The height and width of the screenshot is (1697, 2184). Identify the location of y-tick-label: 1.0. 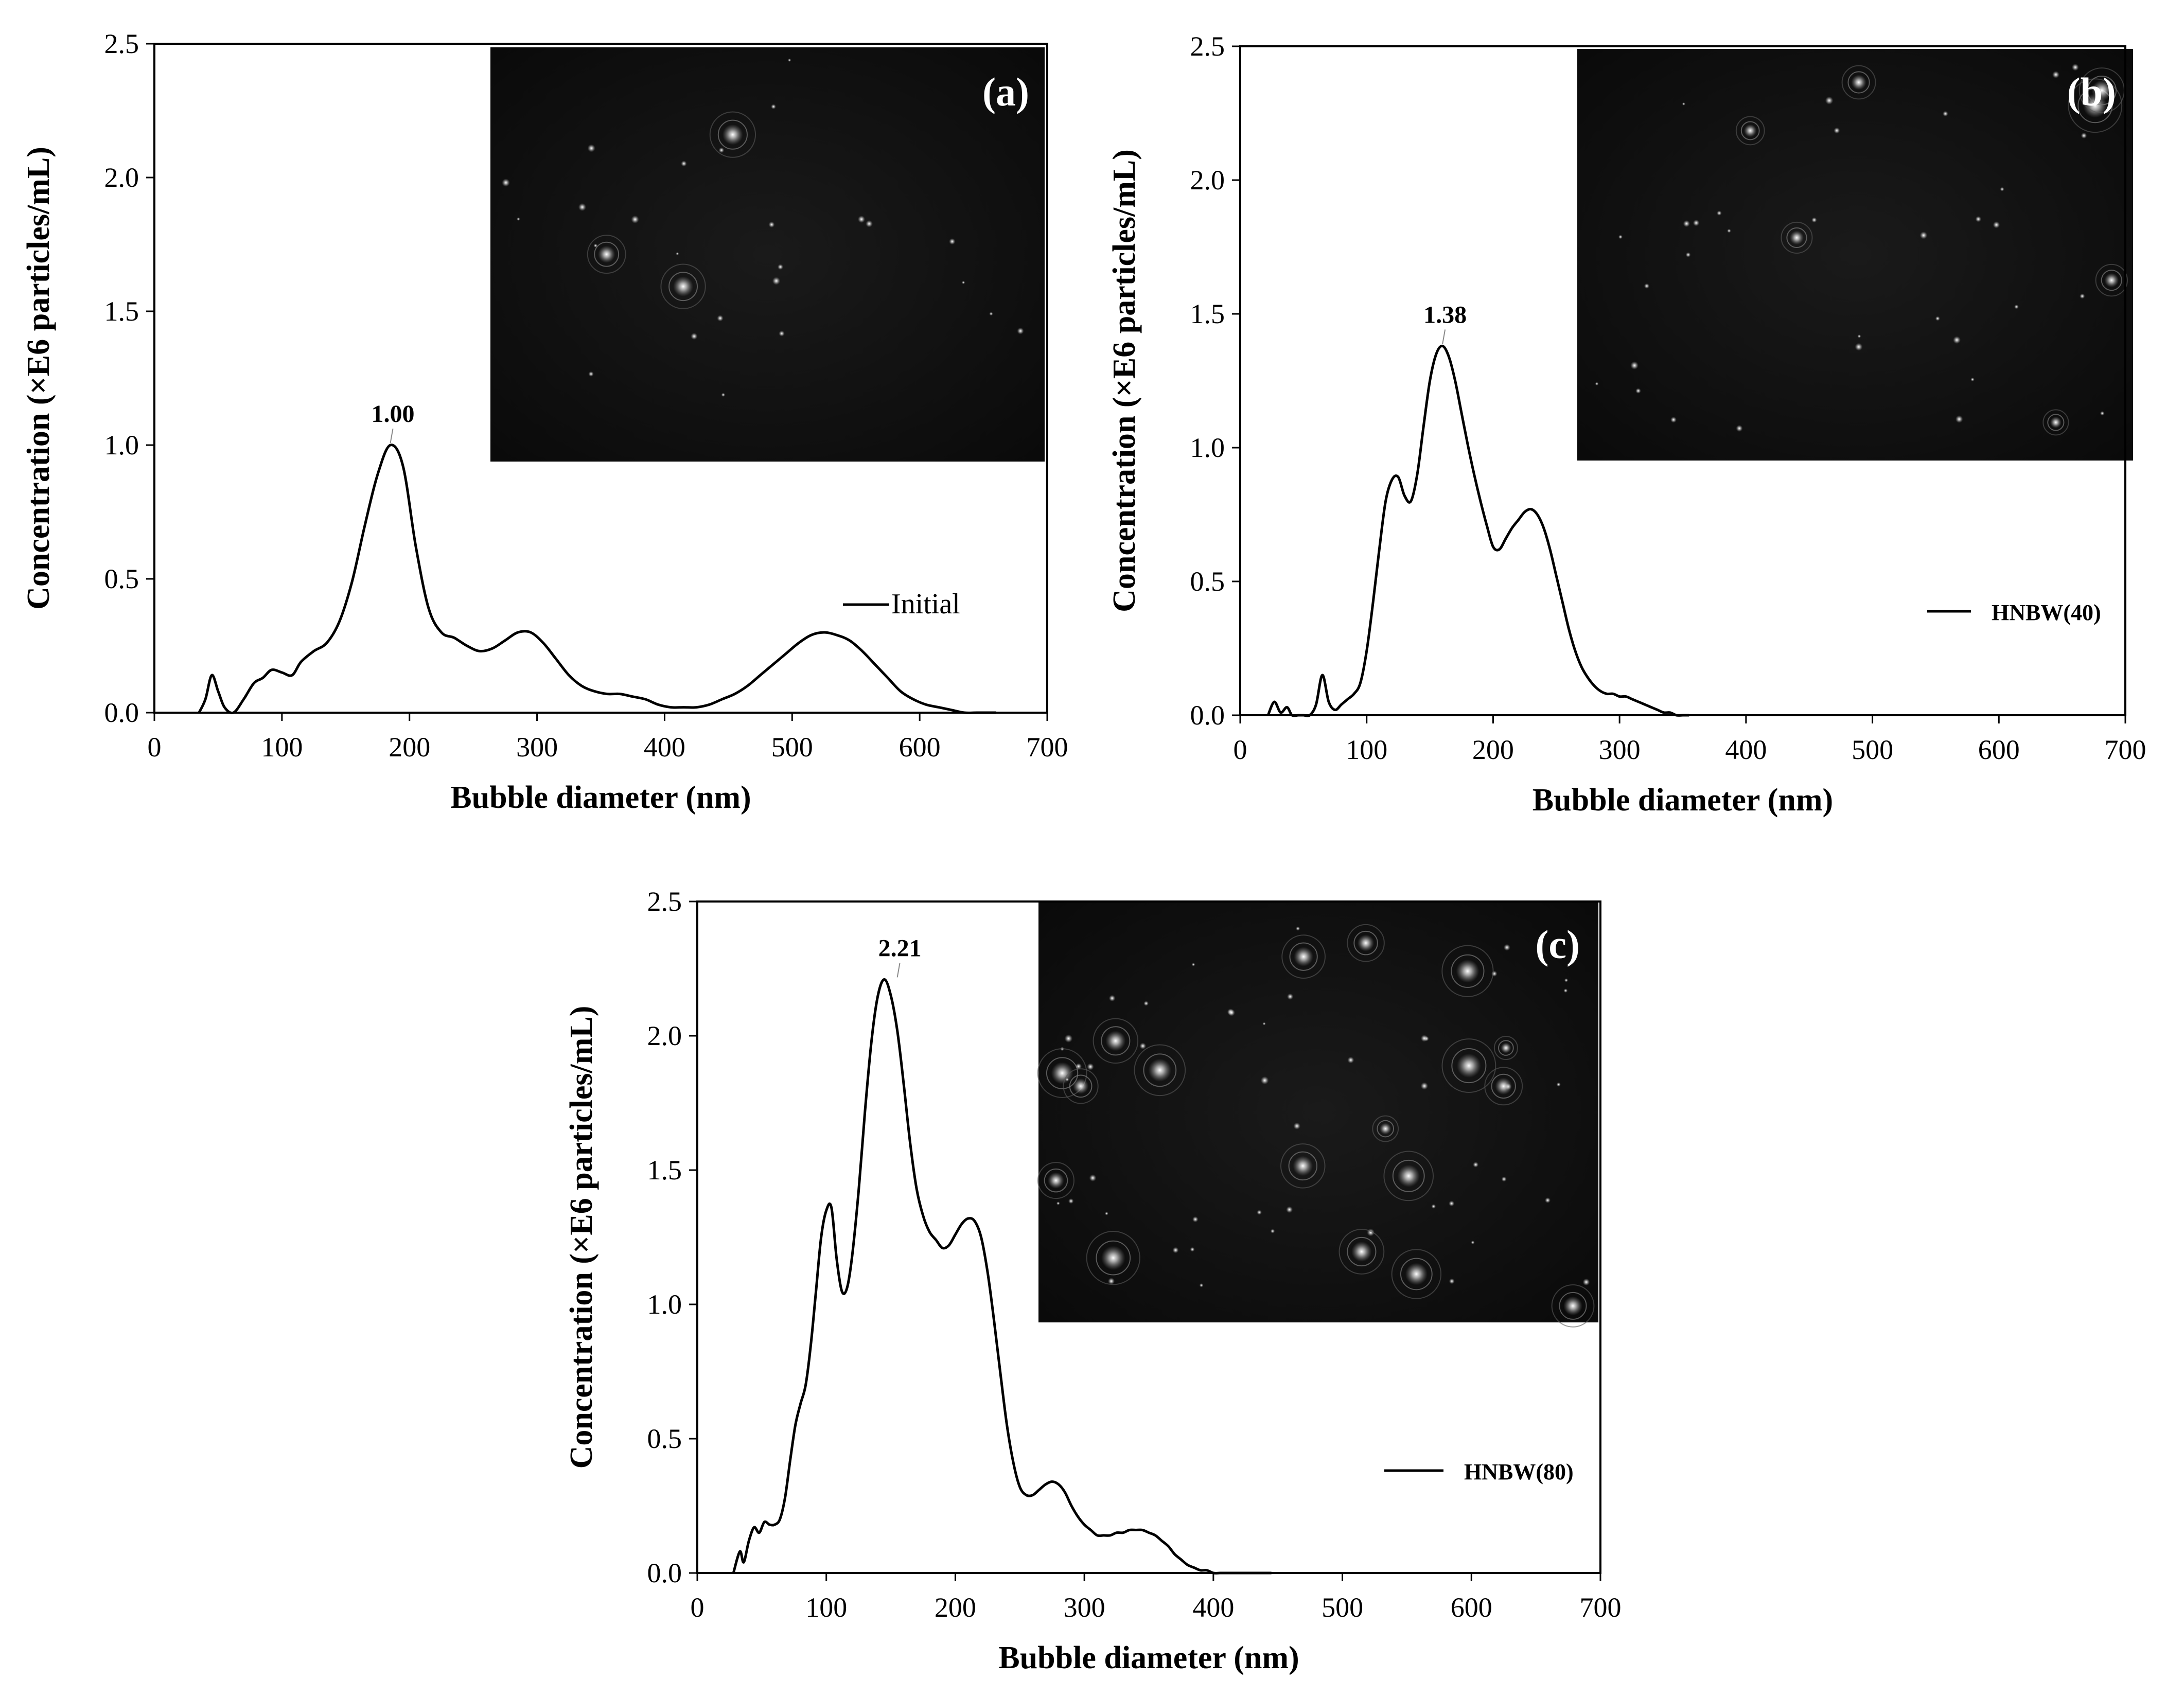
(1207, 447).